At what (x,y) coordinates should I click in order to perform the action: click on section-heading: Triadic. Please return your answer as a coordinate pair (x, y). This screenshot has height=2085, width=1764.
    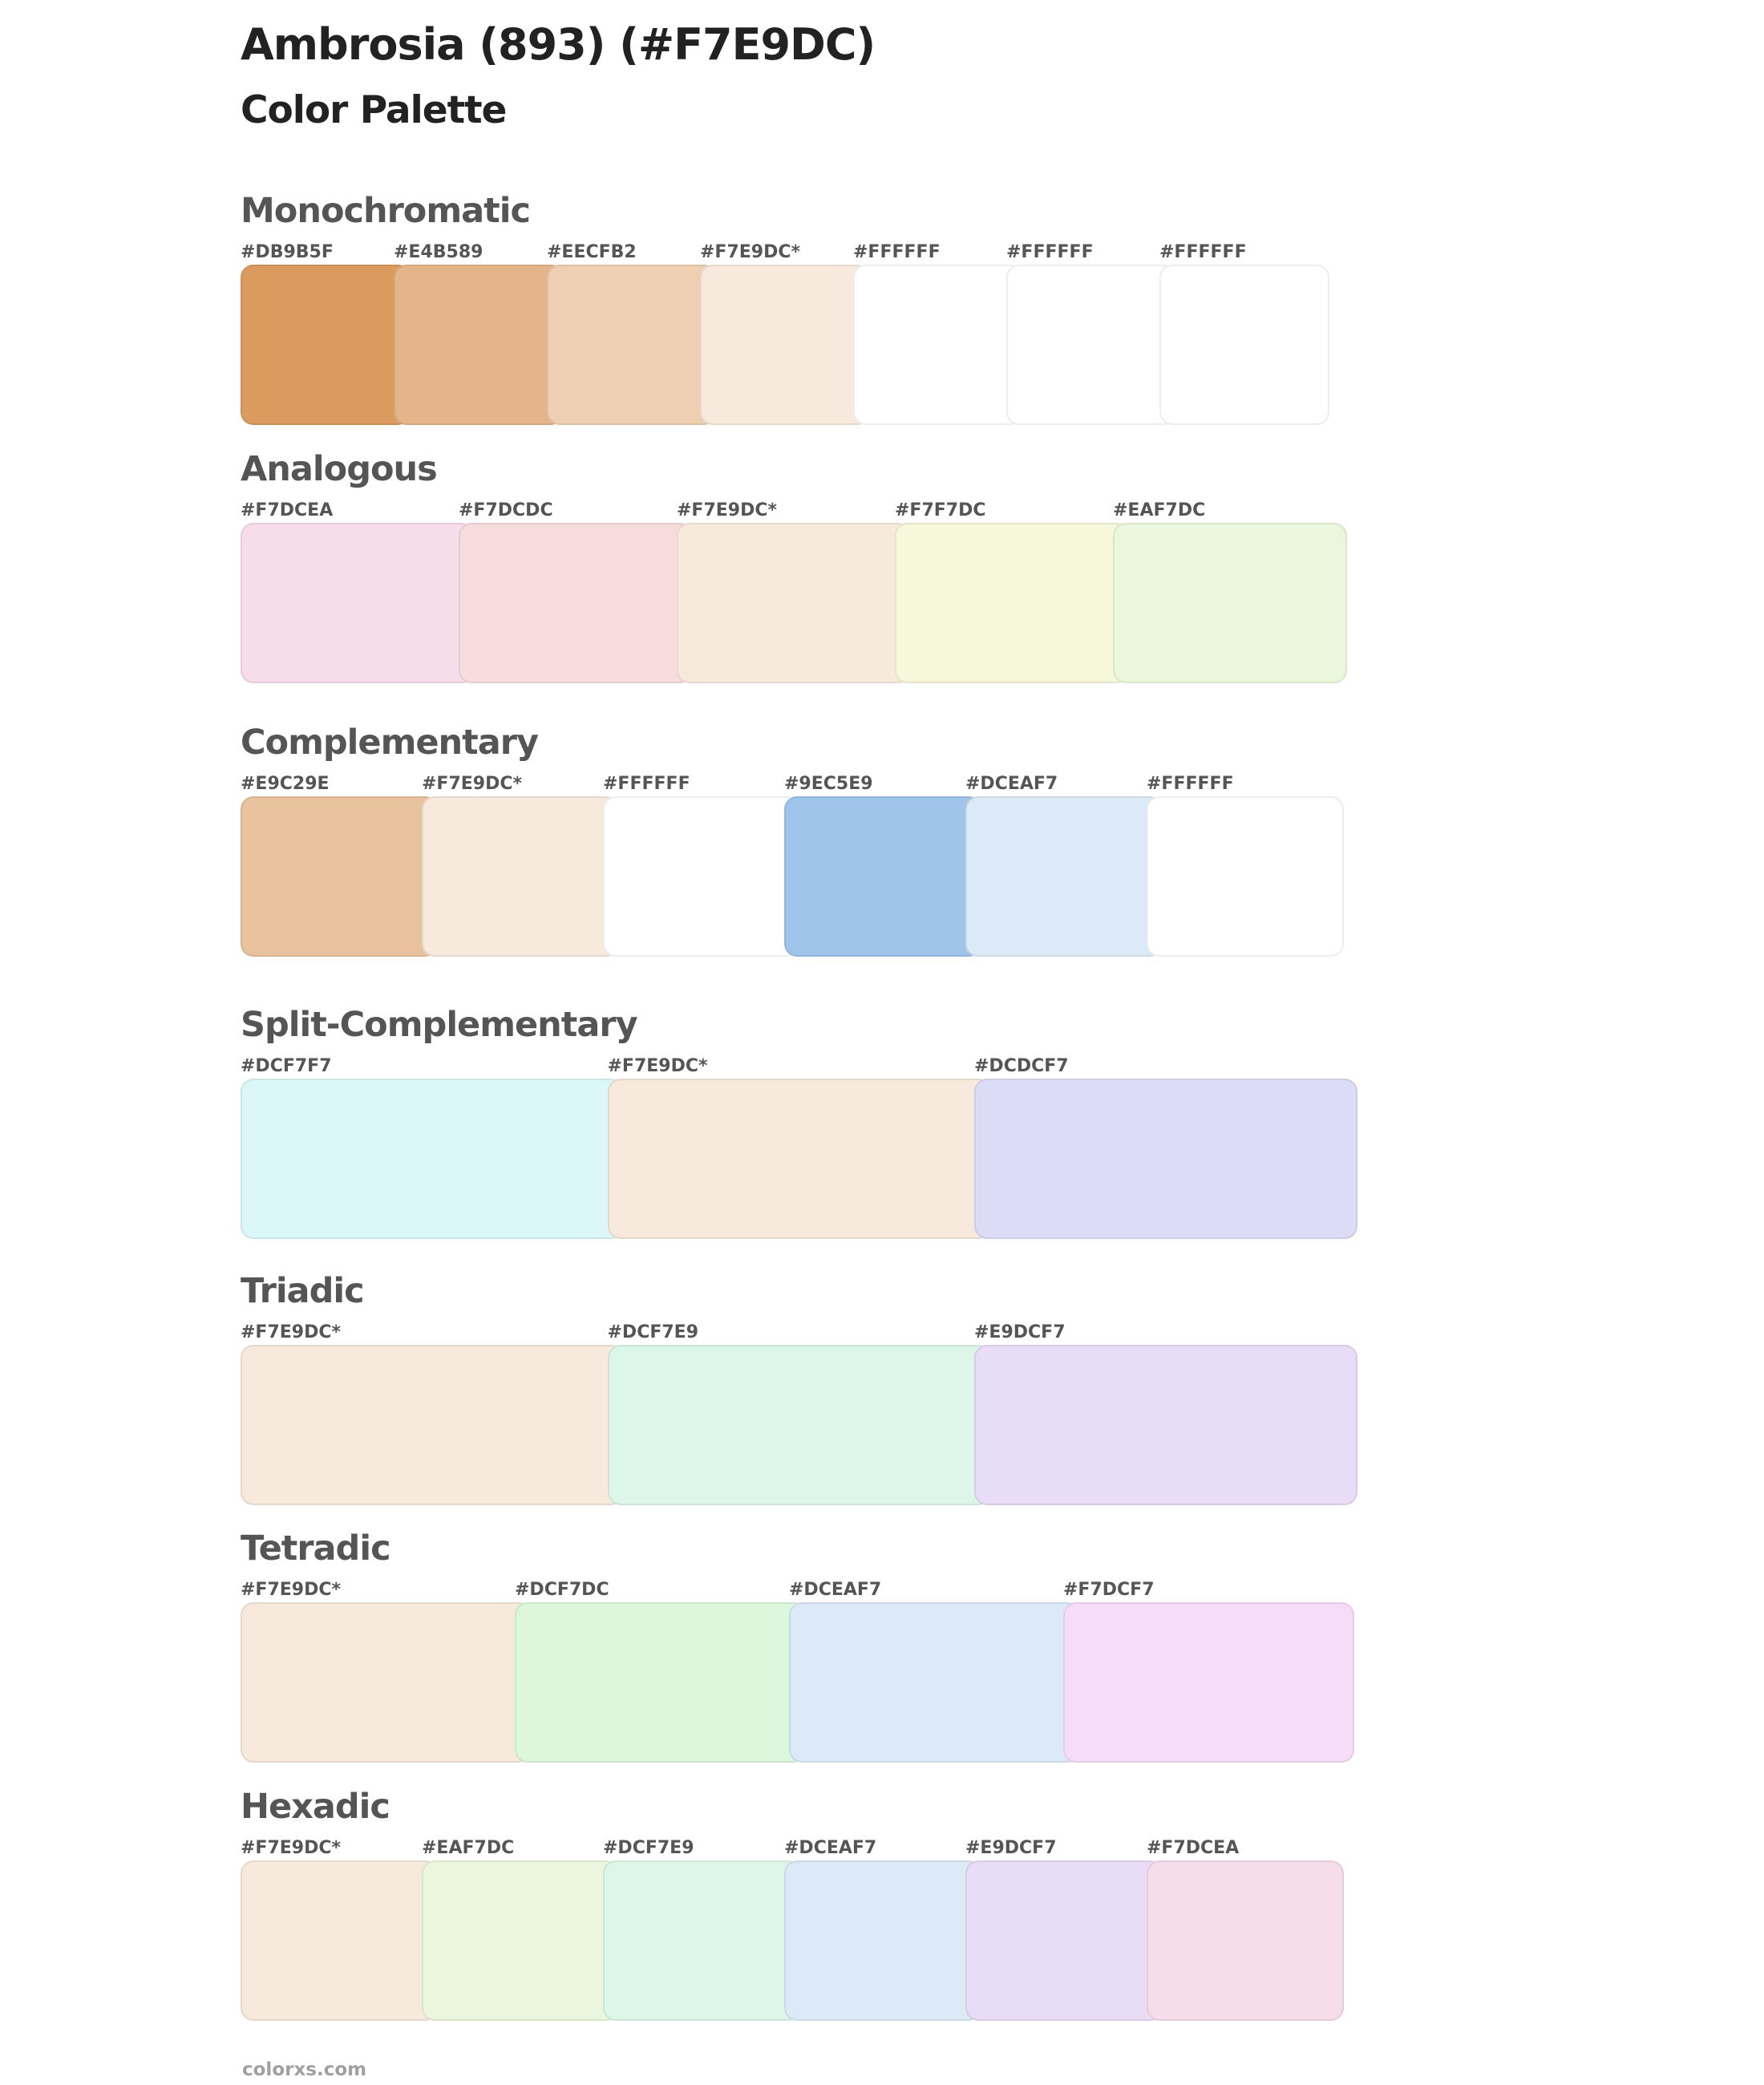
    Looking at the image, I should click on (303, 1291).